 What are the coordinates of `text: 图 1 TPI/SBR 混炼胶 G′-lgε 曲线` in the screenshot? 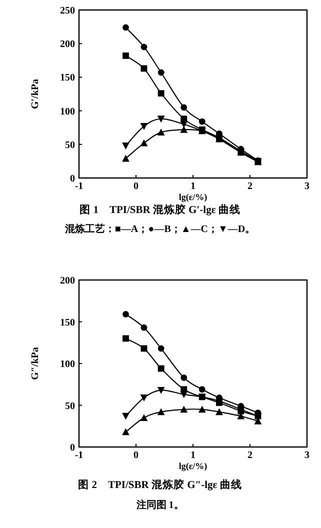 It's located at (160, 209).